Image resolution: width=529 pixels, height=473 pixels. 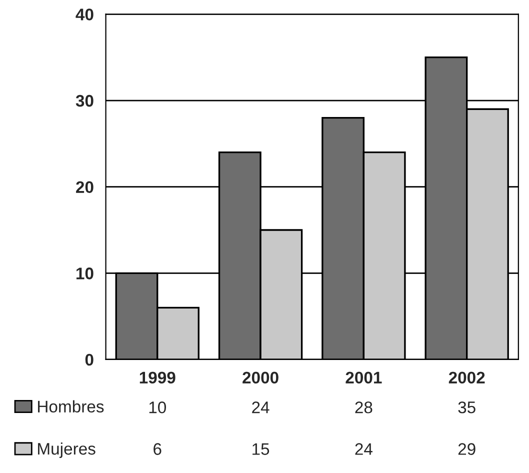 What do you see at coordinates (364, 378) in the screenshot?
I see `x-tick-label: 2001` at bounding box center [364, 378].